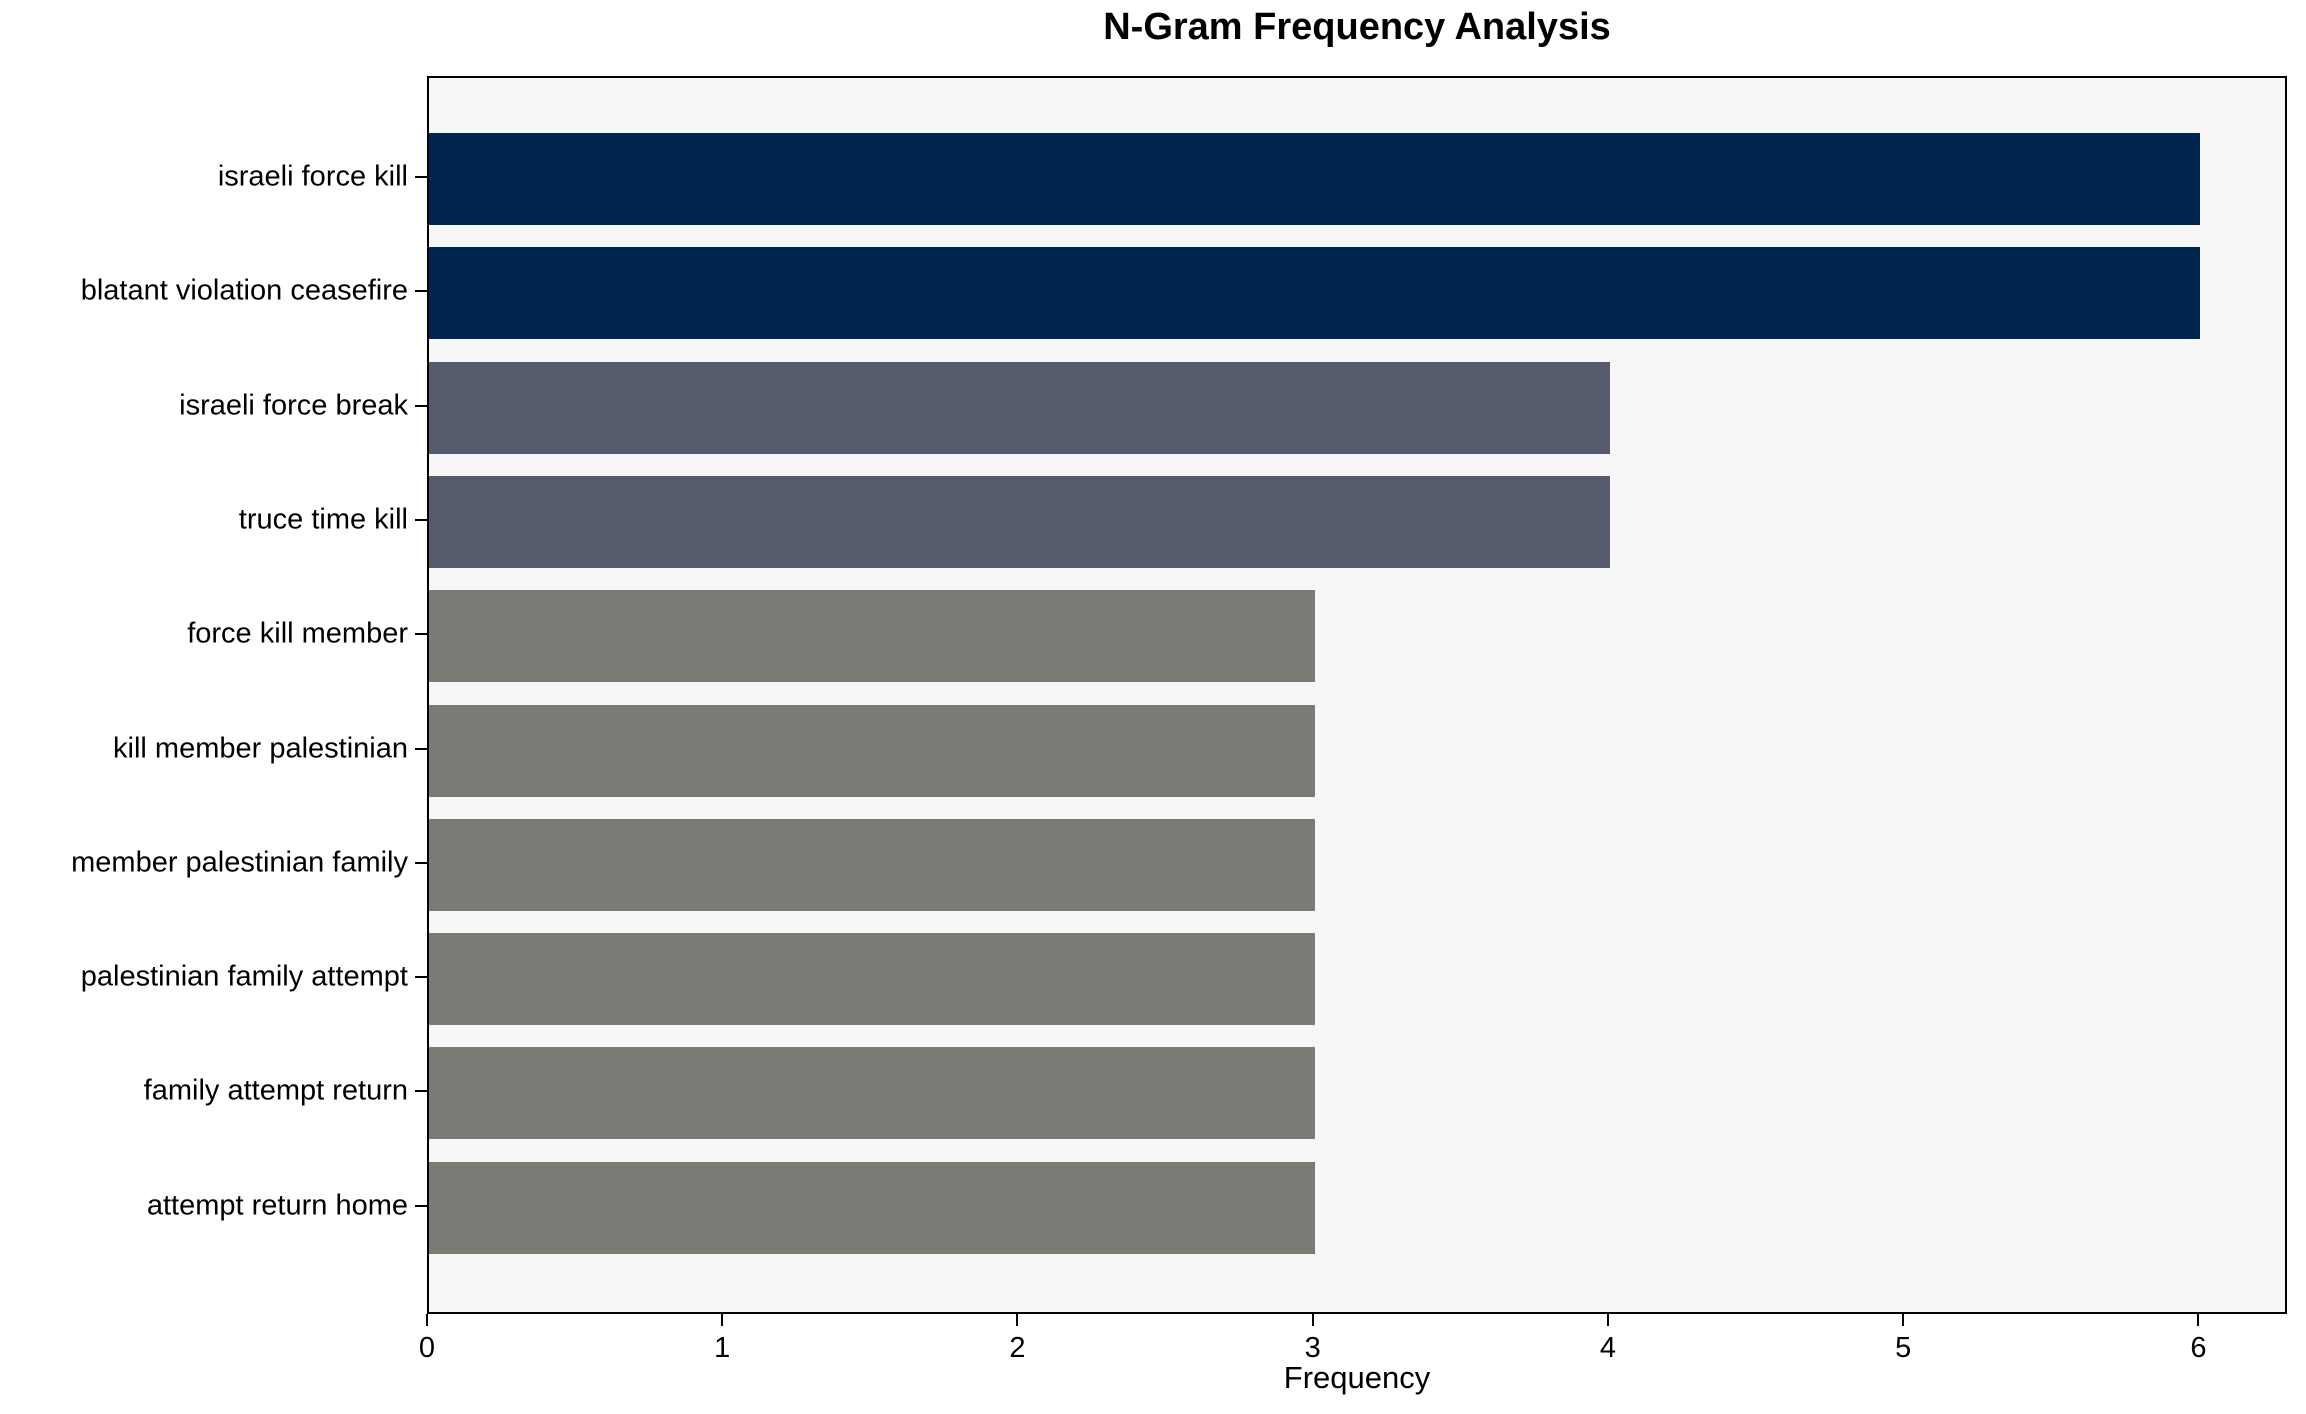 This screenshot has height=1414, width=2306. Describe the element at coordinates (1903, 1348) in the screenshot. I see `x-tick-label: 5` at that location.